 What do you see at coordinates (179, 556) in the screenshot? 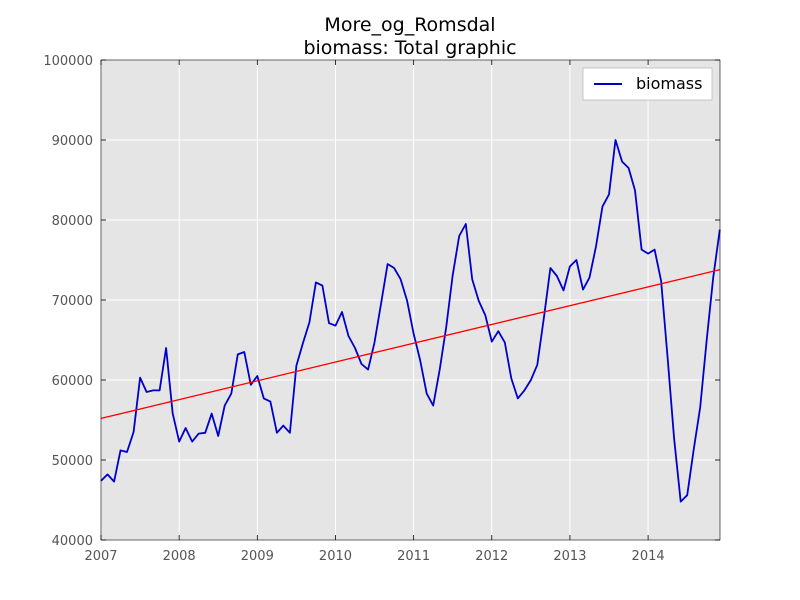
I see `x-tick-label: 2008` at bounding box center [179, 556].